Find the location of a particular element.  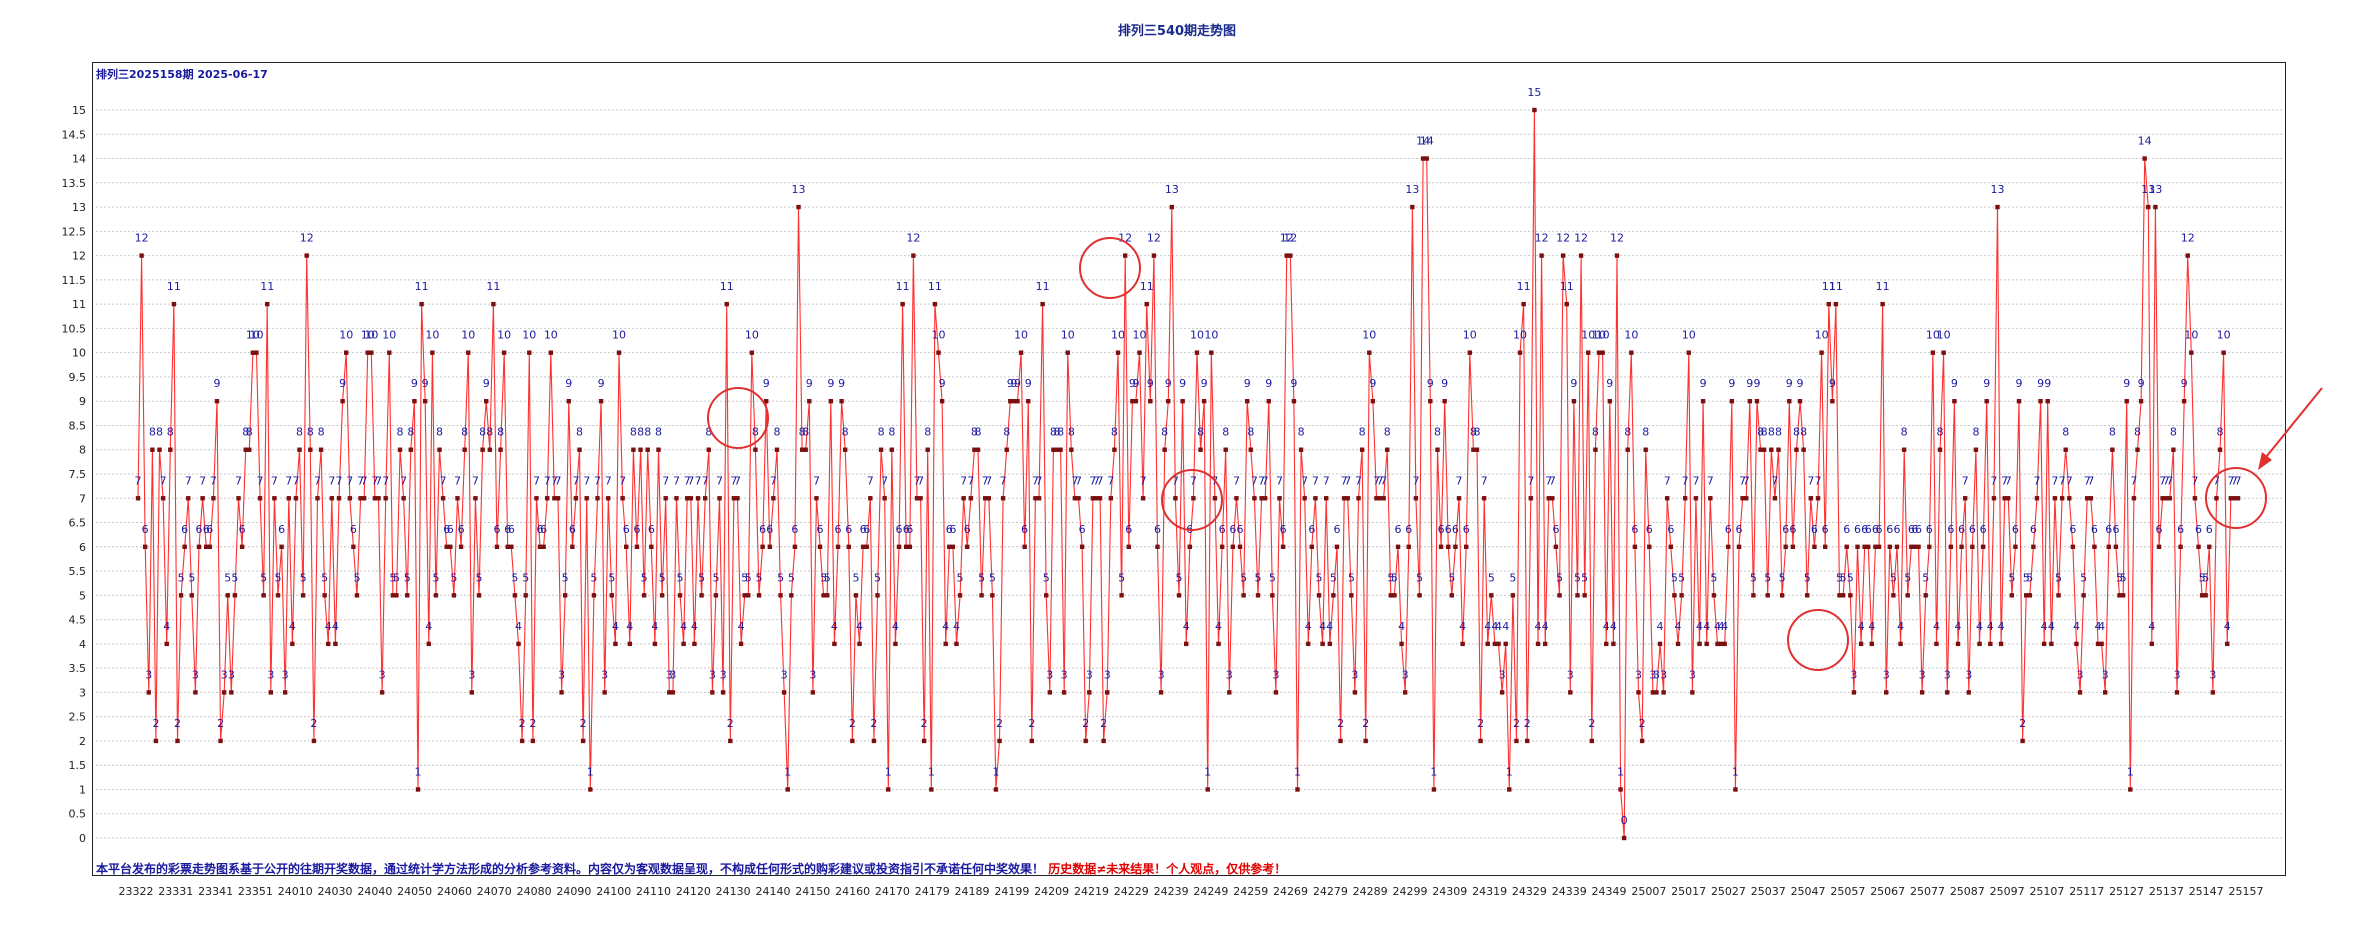

x-tick-label: 25077 is located at coordinates (1927, 891).